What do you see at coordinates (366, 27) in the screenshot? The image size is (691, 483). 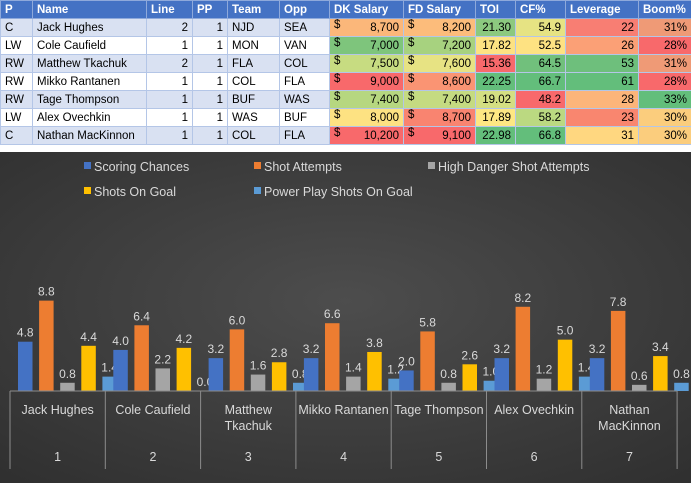 I see `cell-dk: $8,700` at bounding box center [366, 27].